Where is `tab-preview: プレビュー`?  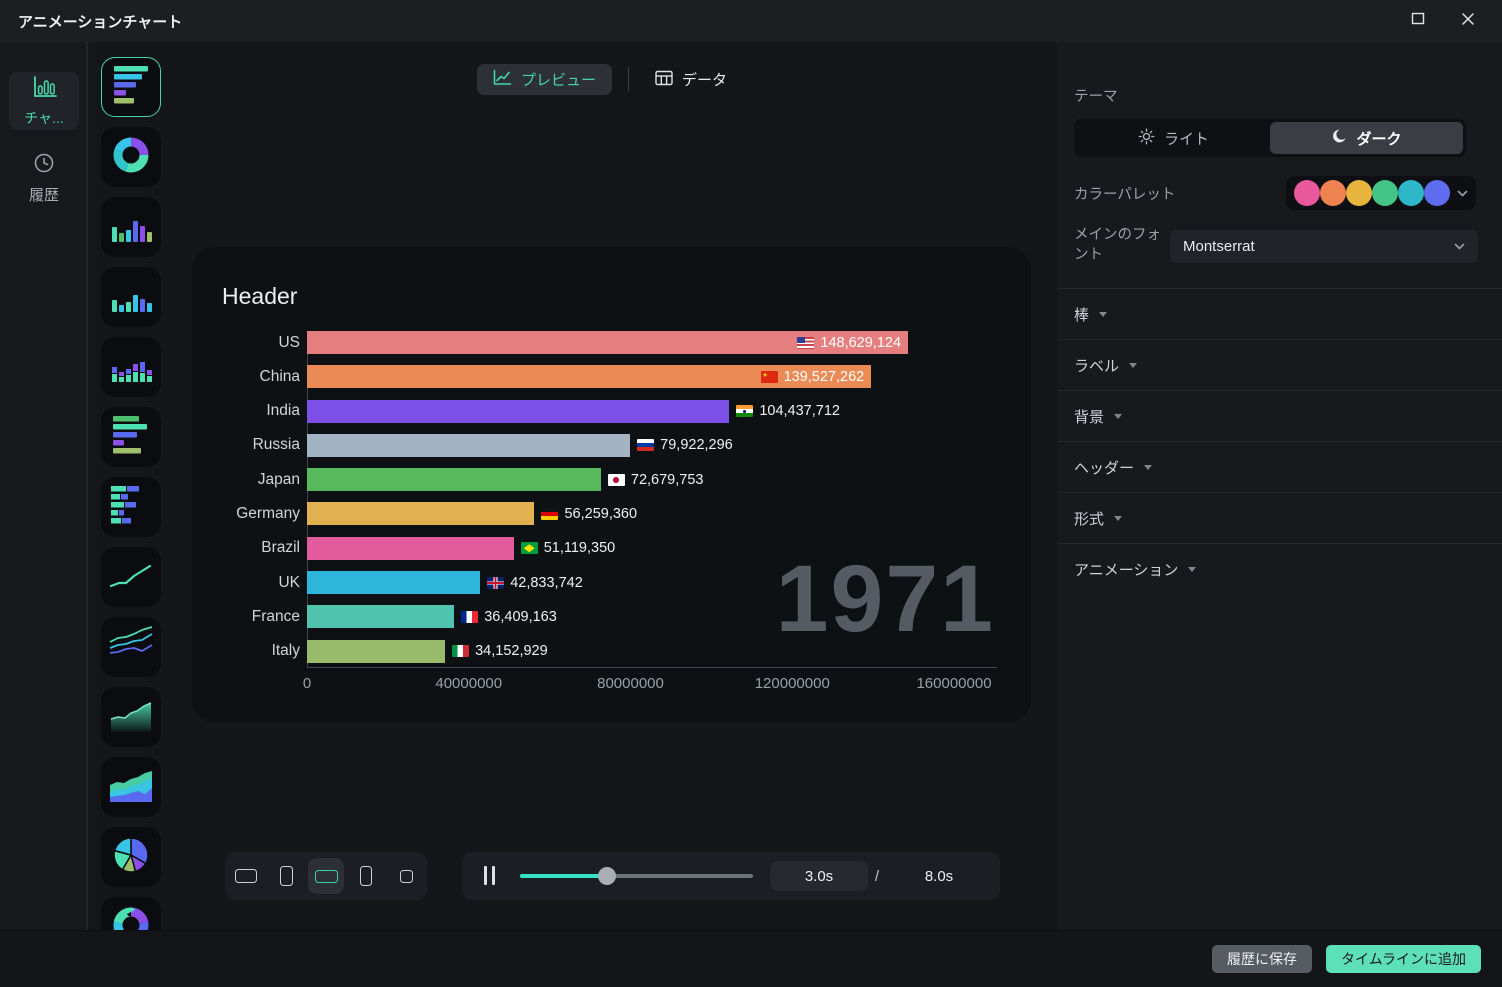
tab-preview: プレビュー is located at coordinates (545, 79).